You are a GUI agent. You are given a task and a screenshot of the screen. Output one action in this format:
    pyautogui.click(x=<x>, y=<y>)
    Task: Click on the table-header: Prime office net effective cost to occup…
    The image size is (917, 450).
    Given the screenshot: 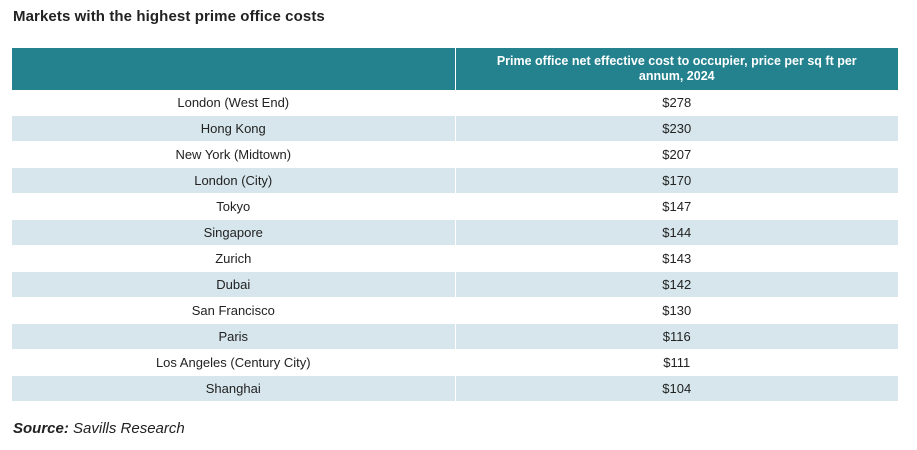 What is the action you would take?
    pyautogui.click(x=455, y=69)
    